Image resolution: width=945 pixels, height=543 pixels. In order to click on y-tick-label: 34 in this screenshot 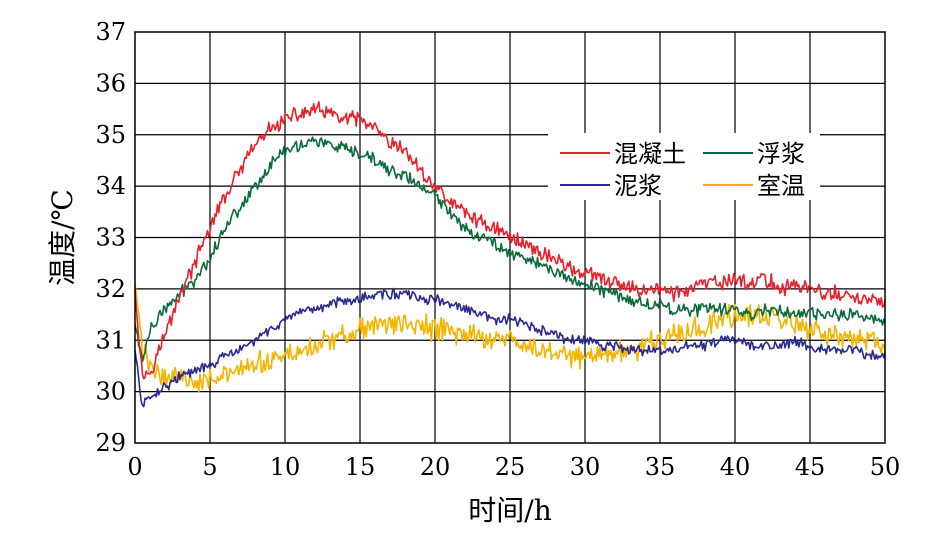, I will do `click(110, 186)`.